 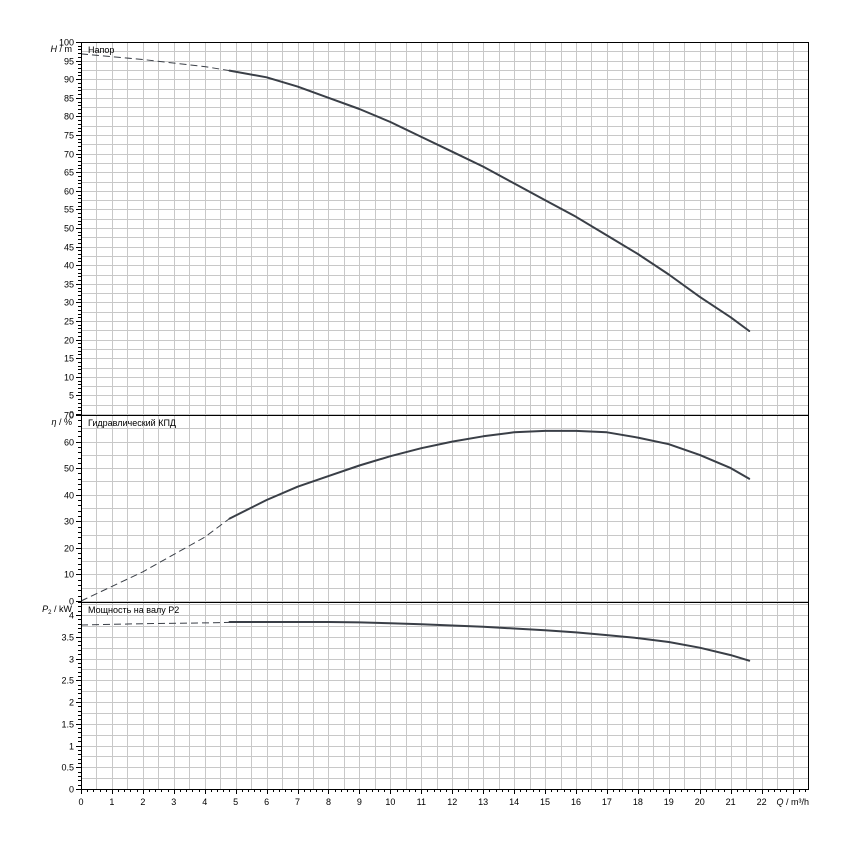 What do you see at coordinates (69, 117) in the screenshot?
I see `y-tick-label: 80` at bounding box center [69, 117].